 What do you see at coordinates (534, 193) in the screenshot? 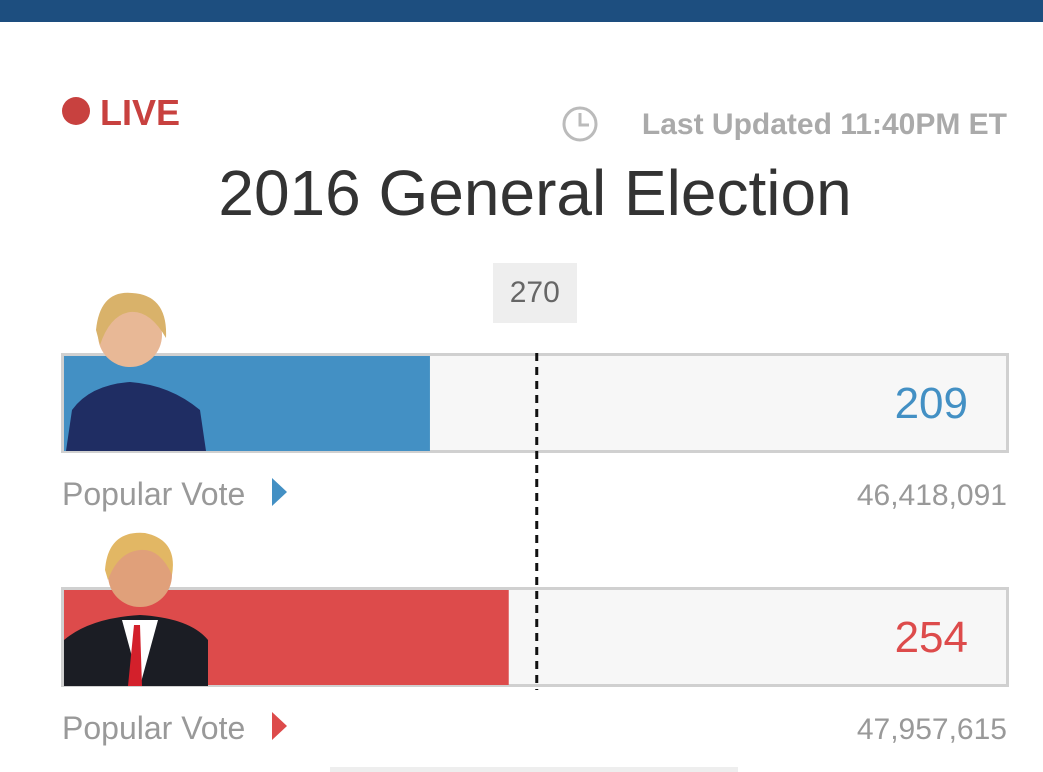
I see `title: 2016 General Election` at bounding box center [534, 193].